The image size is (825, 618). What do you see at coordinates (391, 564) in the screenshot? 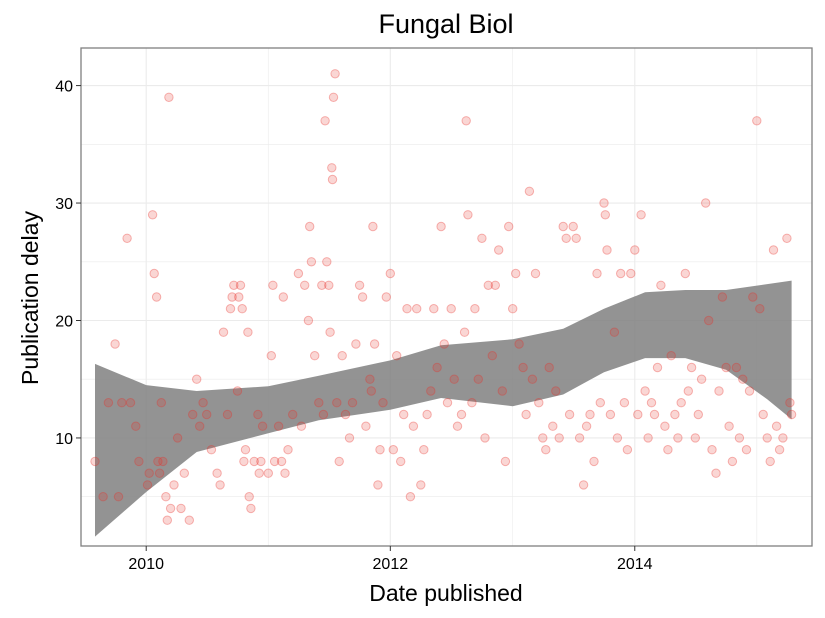
I see `x-tick-label: 2012` at bounding box center [391, 564].